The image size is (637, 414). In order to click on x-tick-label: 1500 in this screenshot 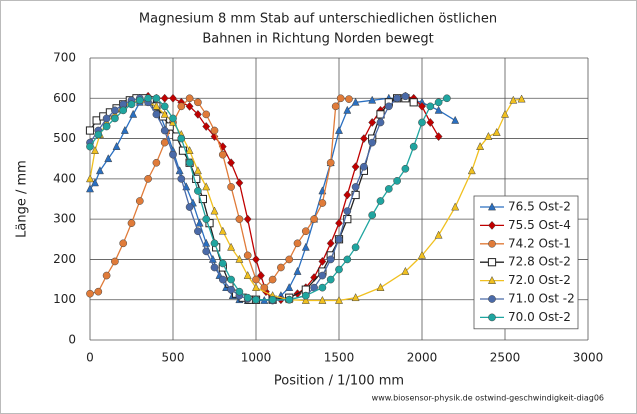, I will do `click(339, 358)`.